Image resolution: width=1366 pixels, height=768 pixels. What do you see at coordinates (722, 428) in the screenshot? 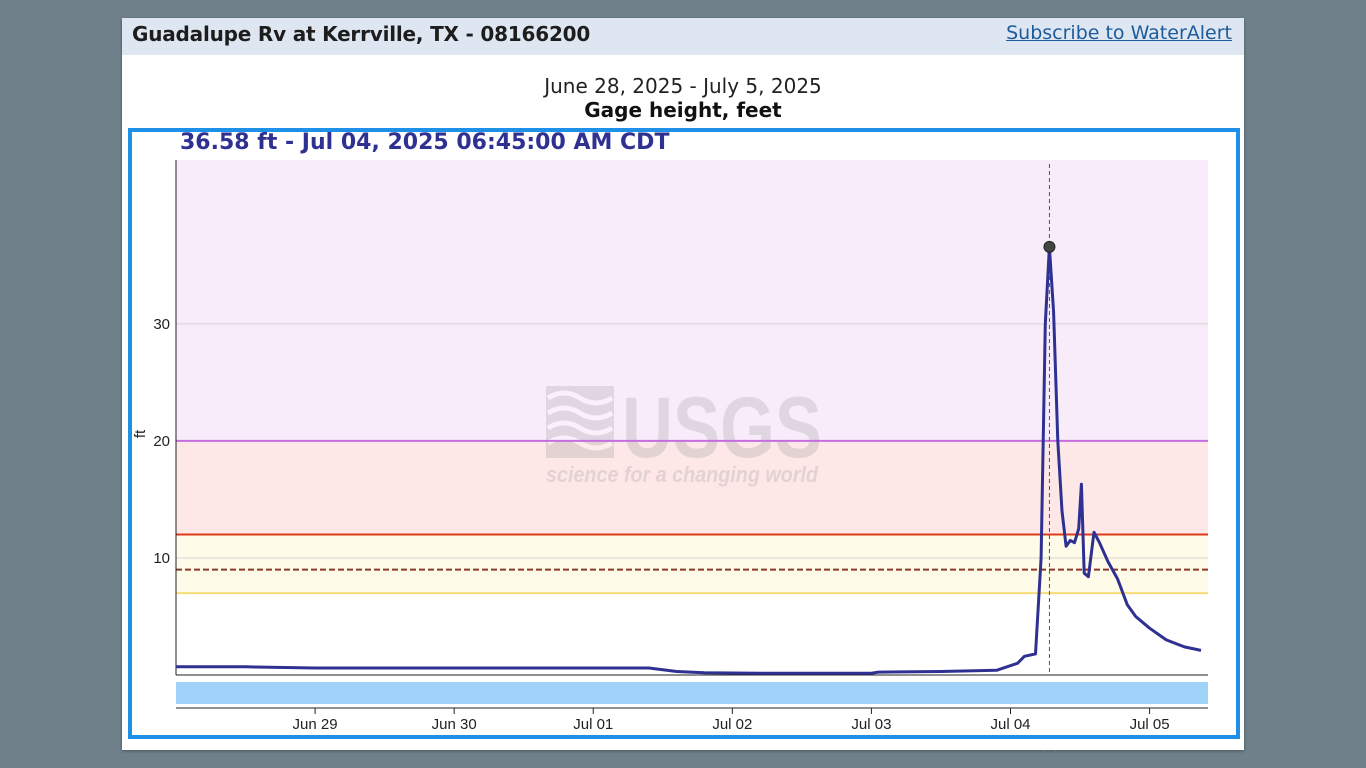
I see `usgs-watermark-text: USGS` at bounding box center [722, 428].